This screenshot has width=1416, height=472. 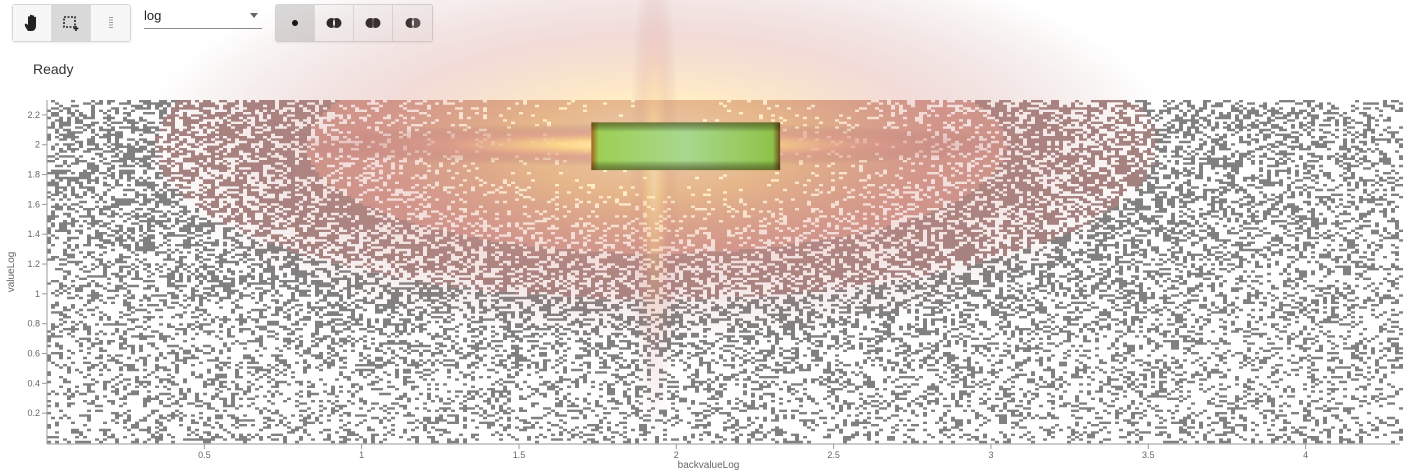 What do you see at coordinates (1148, 455) in the screenshot?
I see `x-tick-label: 3.5` at bounding box center [1148, 455].